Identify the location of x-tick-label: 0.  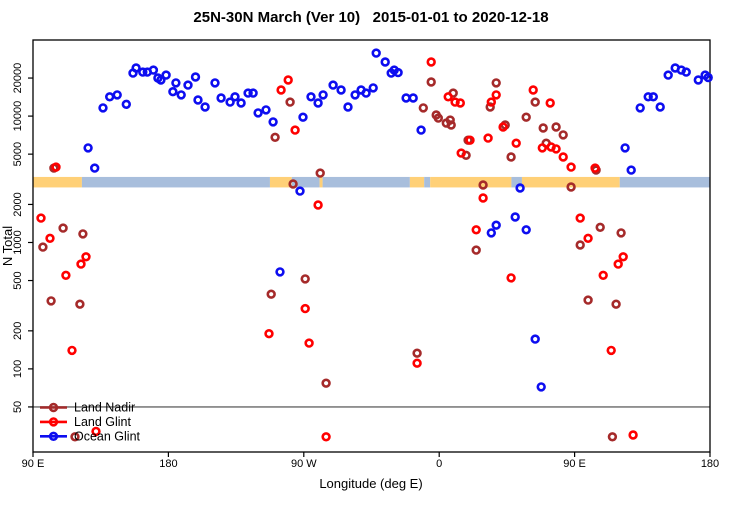
(439, 464).